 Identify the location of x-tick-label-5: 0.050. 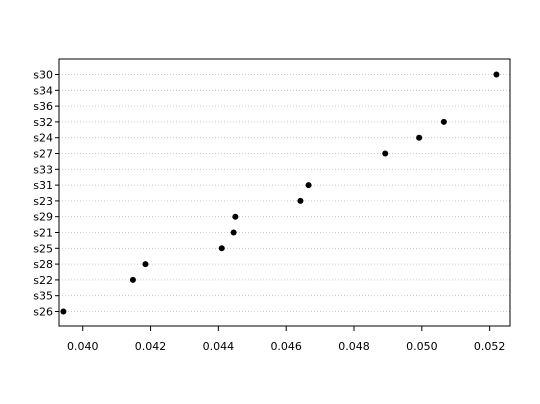
(422, 346).